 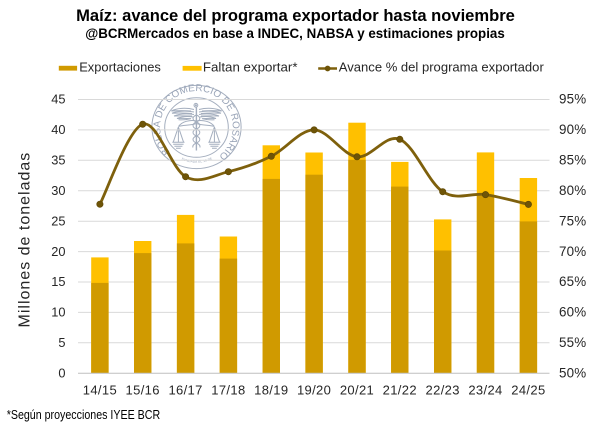 I want to click on svg-text: 20/21, so click(x=357, y=389).